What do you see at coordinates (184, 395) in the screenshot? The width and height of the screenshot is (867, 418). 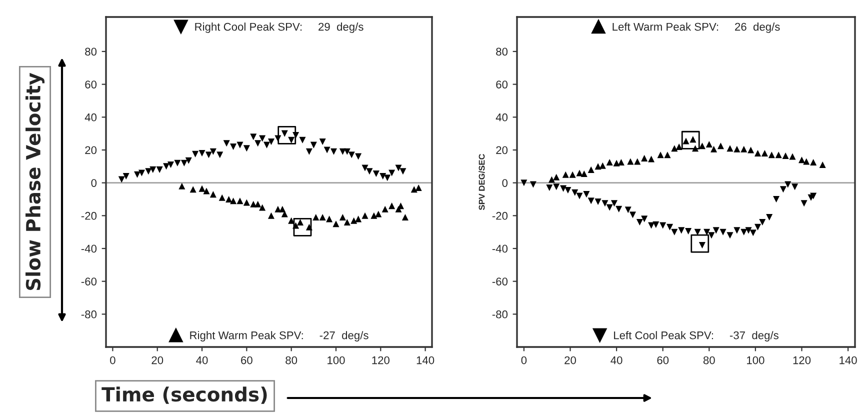 I see `x-axis-title: Time (seconds)` at bounding box center [184, 395].